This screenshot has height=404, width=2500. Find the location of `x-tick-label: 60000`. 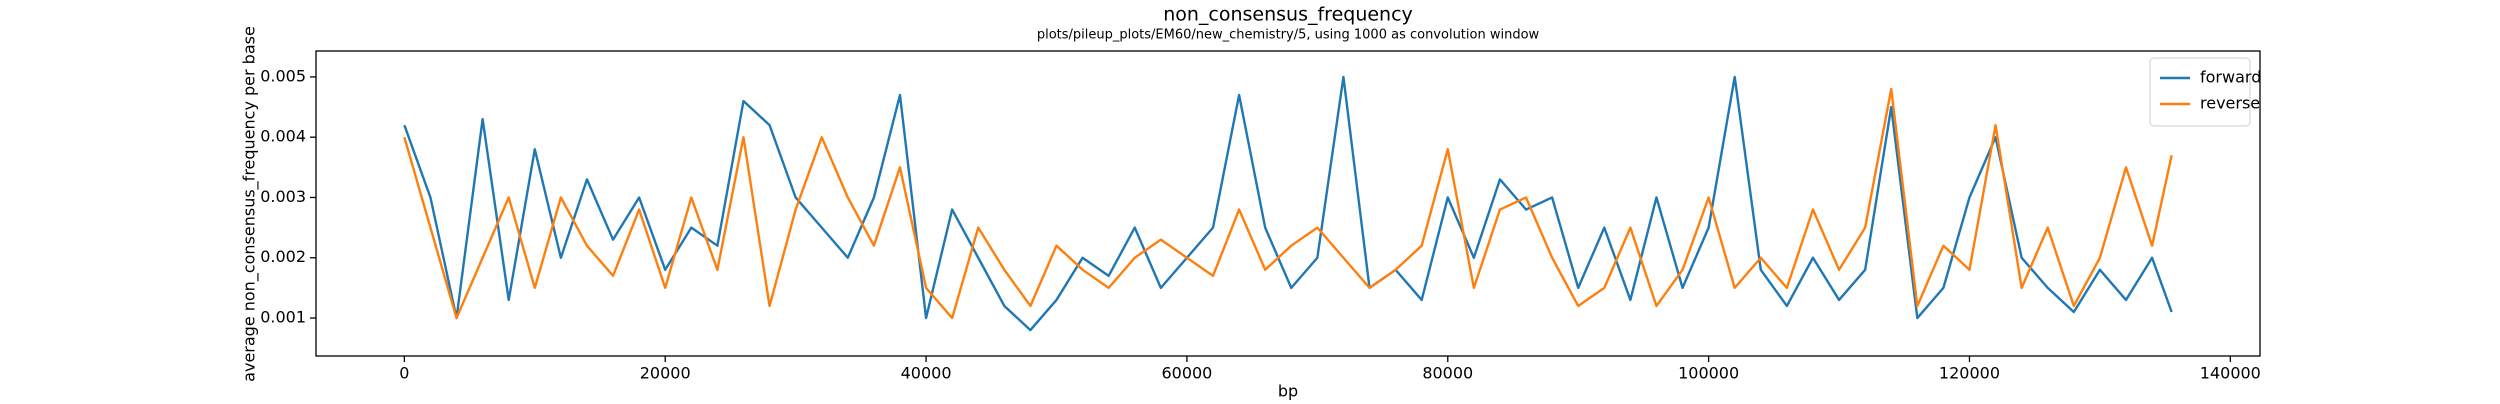

x-tick-label: 60000 is located at coordinates (1186, 373).